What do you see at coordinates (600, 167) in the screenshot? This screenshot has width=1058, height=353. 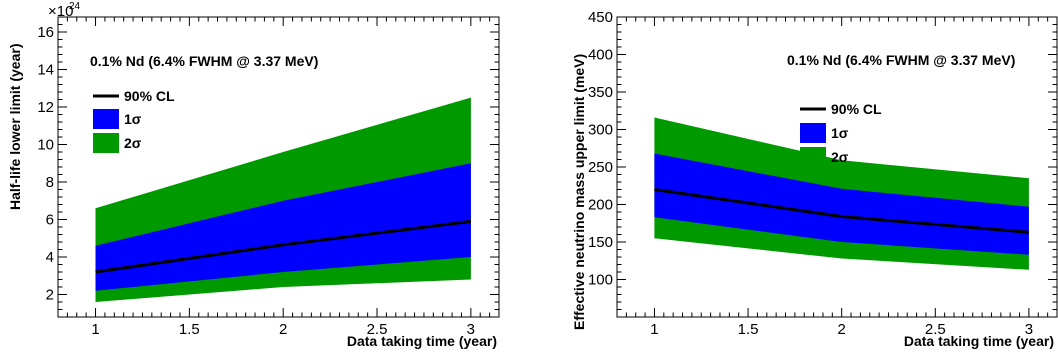 I see `right-y-tick-label: 250` at bounding box center [600, 167].